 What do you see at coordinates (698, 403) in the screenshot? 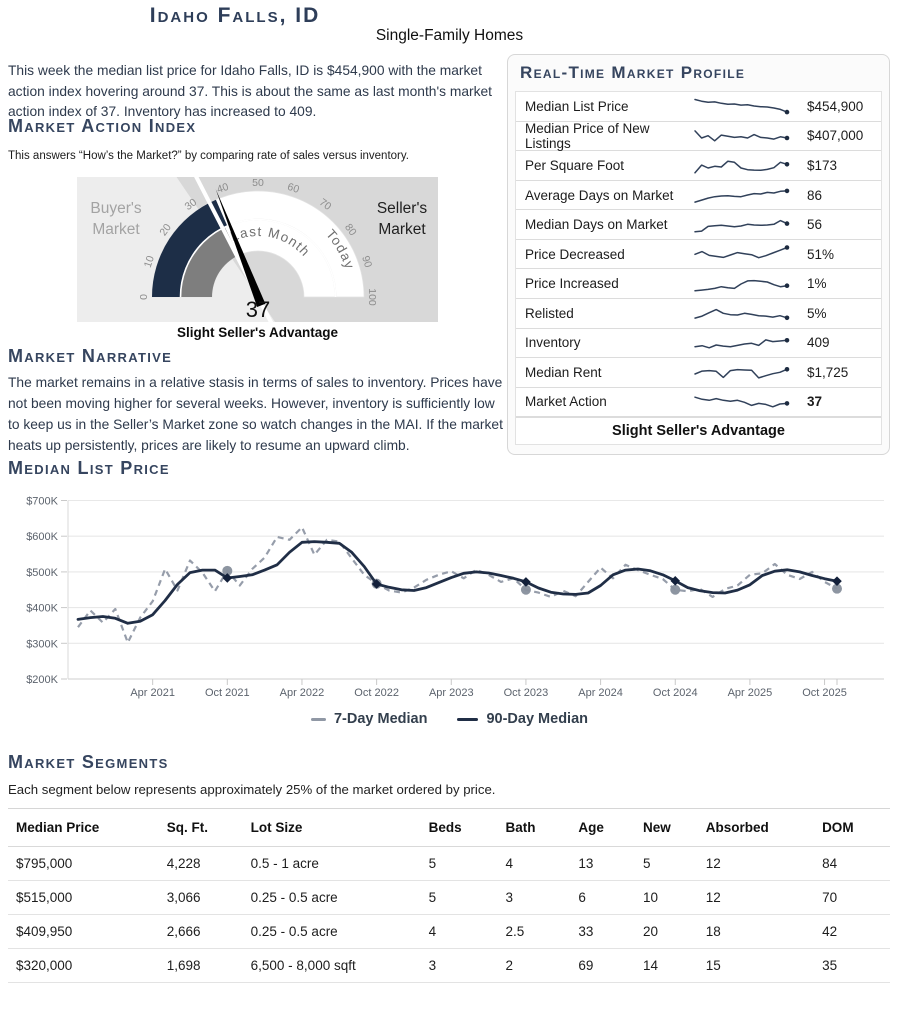
I see `profile-row: Market Action 37` at bounding box center [698, 403].